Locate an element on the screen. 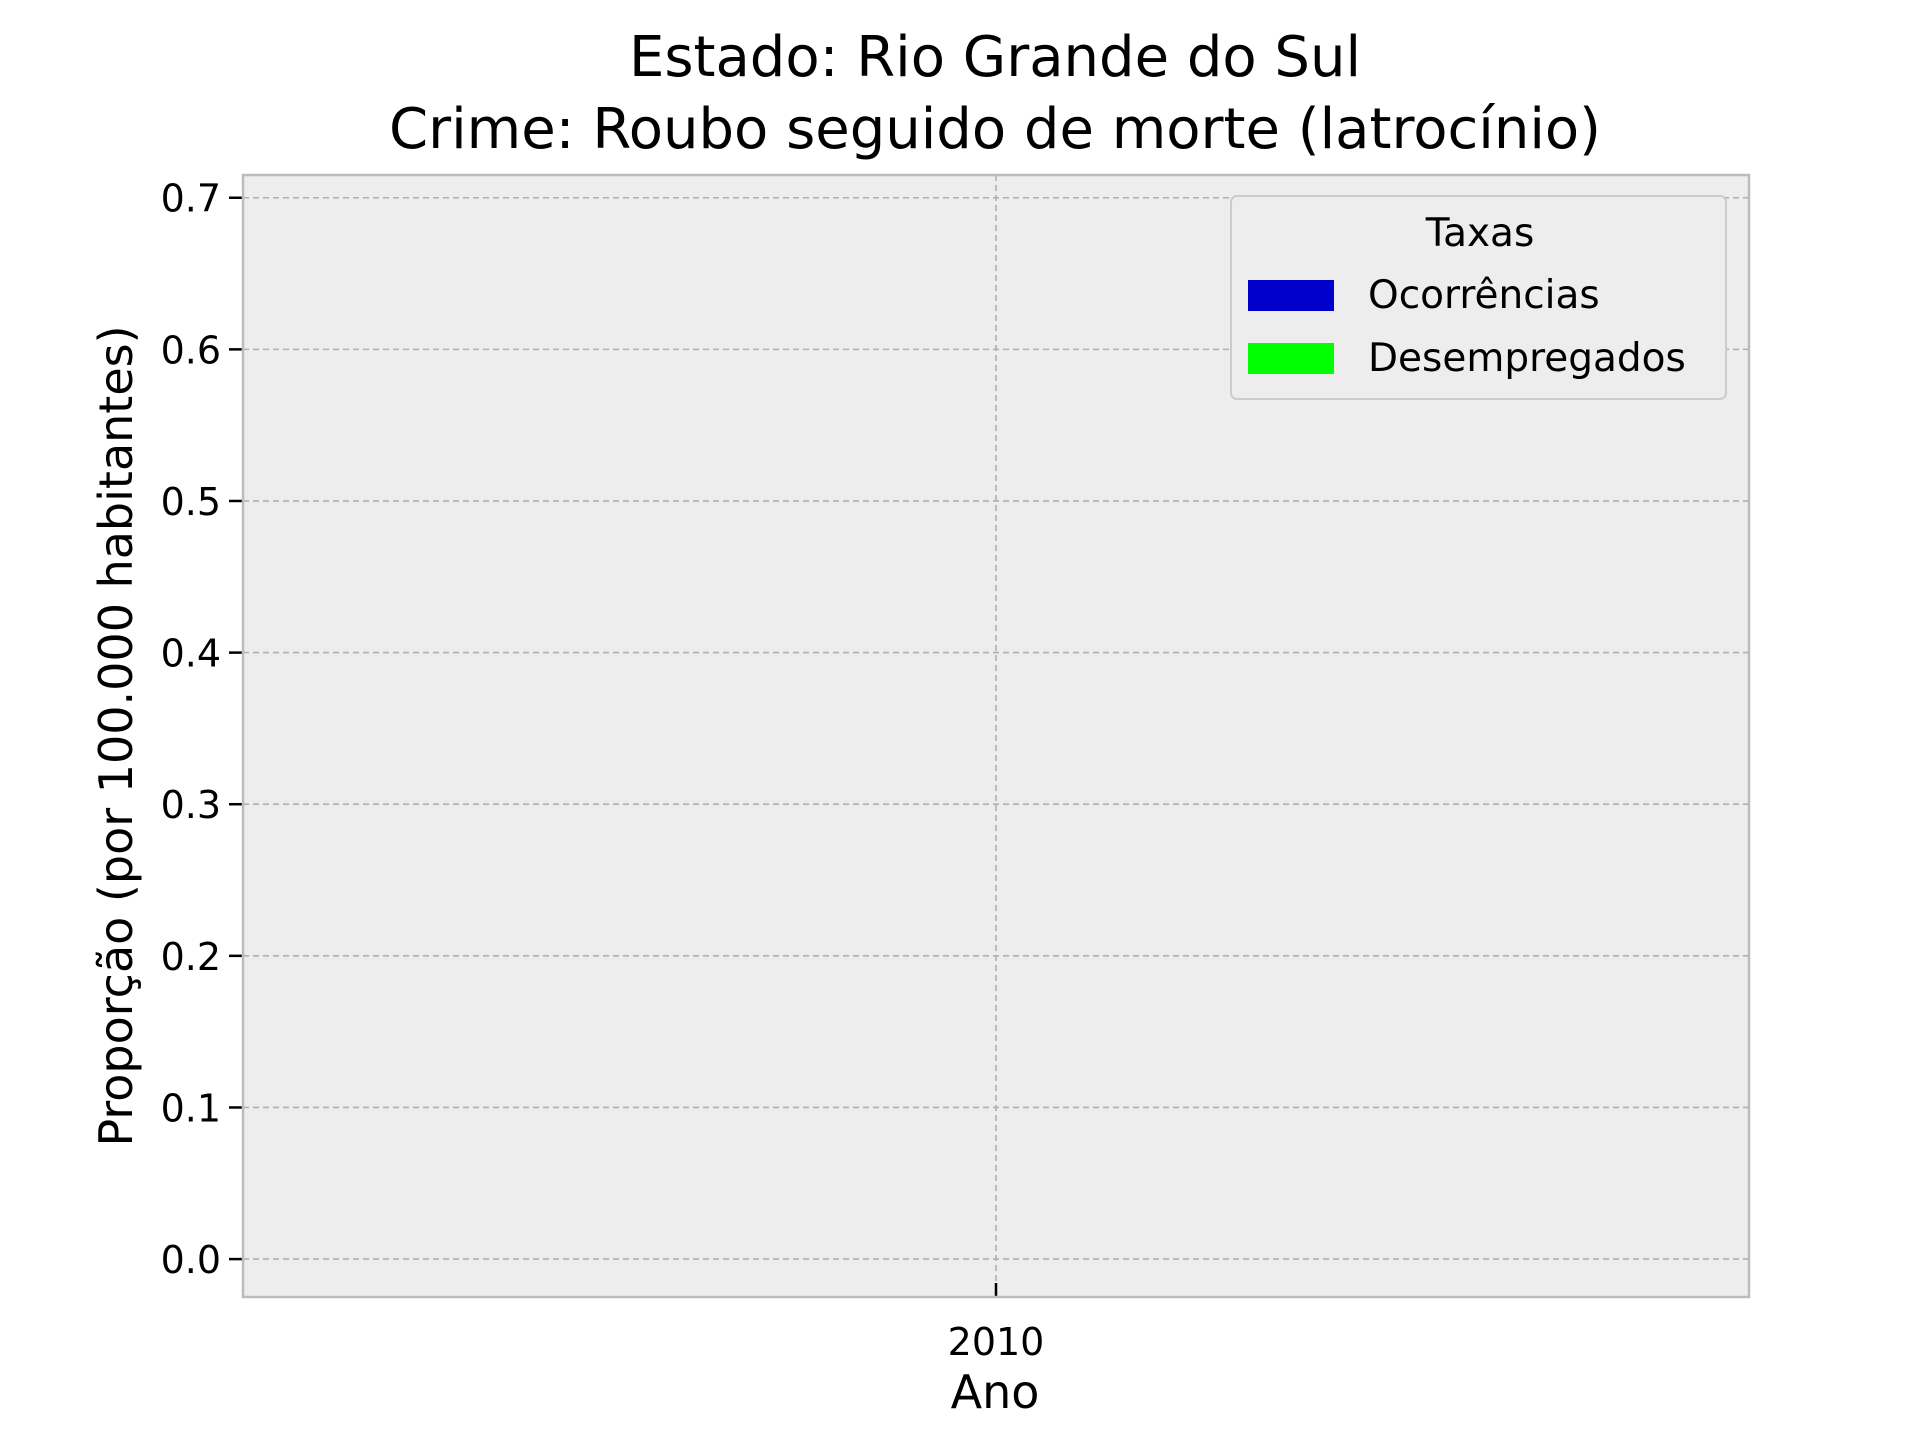  y-axis-label: Proporção (por 100.000 habitantes) is located at coordinates (116, 735).